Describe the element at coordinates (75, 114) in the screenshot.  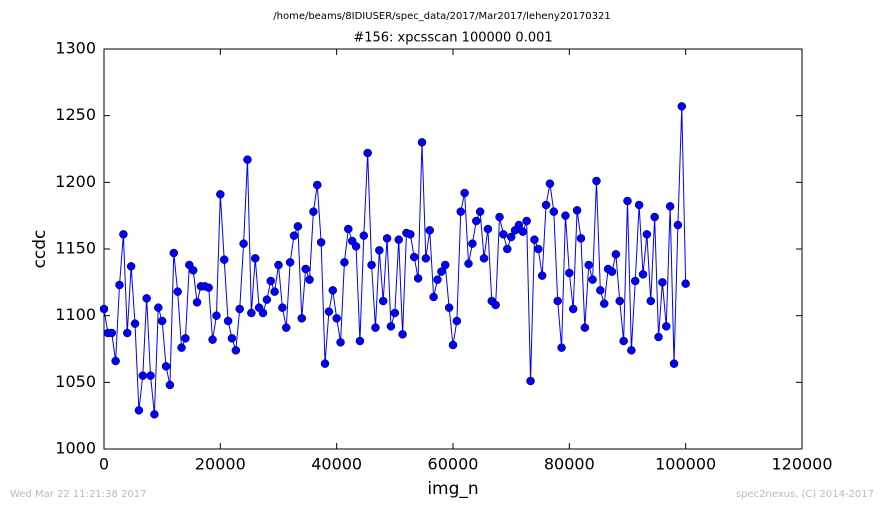
I see `y-tick-label: 1250` at that location.